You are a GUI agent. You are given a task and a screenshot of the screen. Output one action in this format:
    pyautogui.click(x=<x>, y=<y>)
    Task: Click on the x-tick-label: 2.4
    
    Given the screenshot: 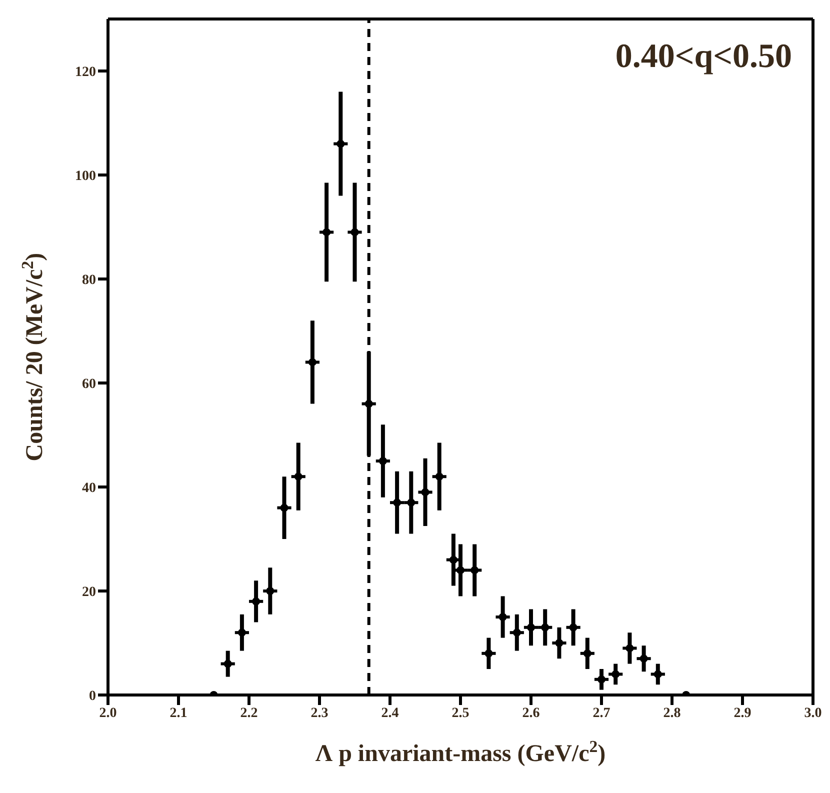 What is the action you would take?
    pyautogui.click(x=390, y=713)
    